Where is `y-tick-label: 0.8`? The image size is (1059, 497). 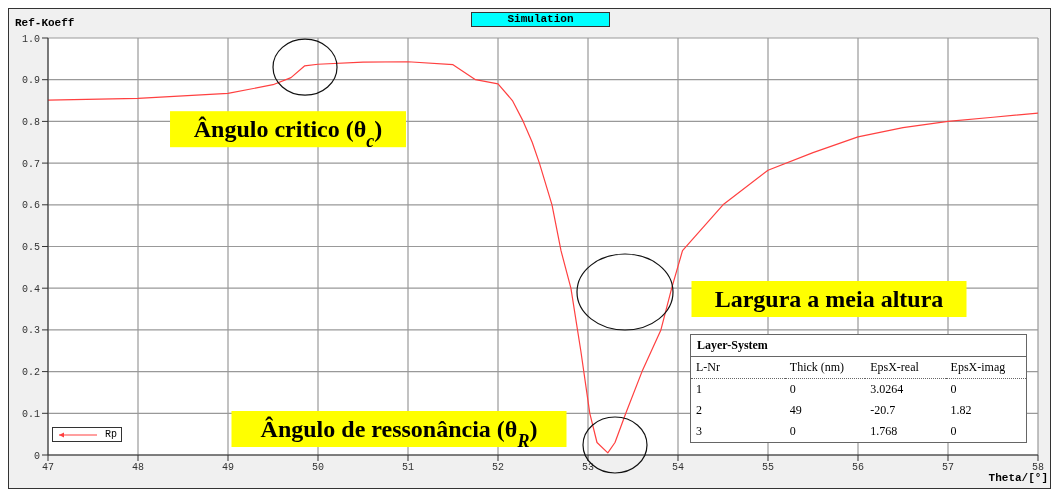 y-tick-label: 0.8 is located at coordinates (30, 122).